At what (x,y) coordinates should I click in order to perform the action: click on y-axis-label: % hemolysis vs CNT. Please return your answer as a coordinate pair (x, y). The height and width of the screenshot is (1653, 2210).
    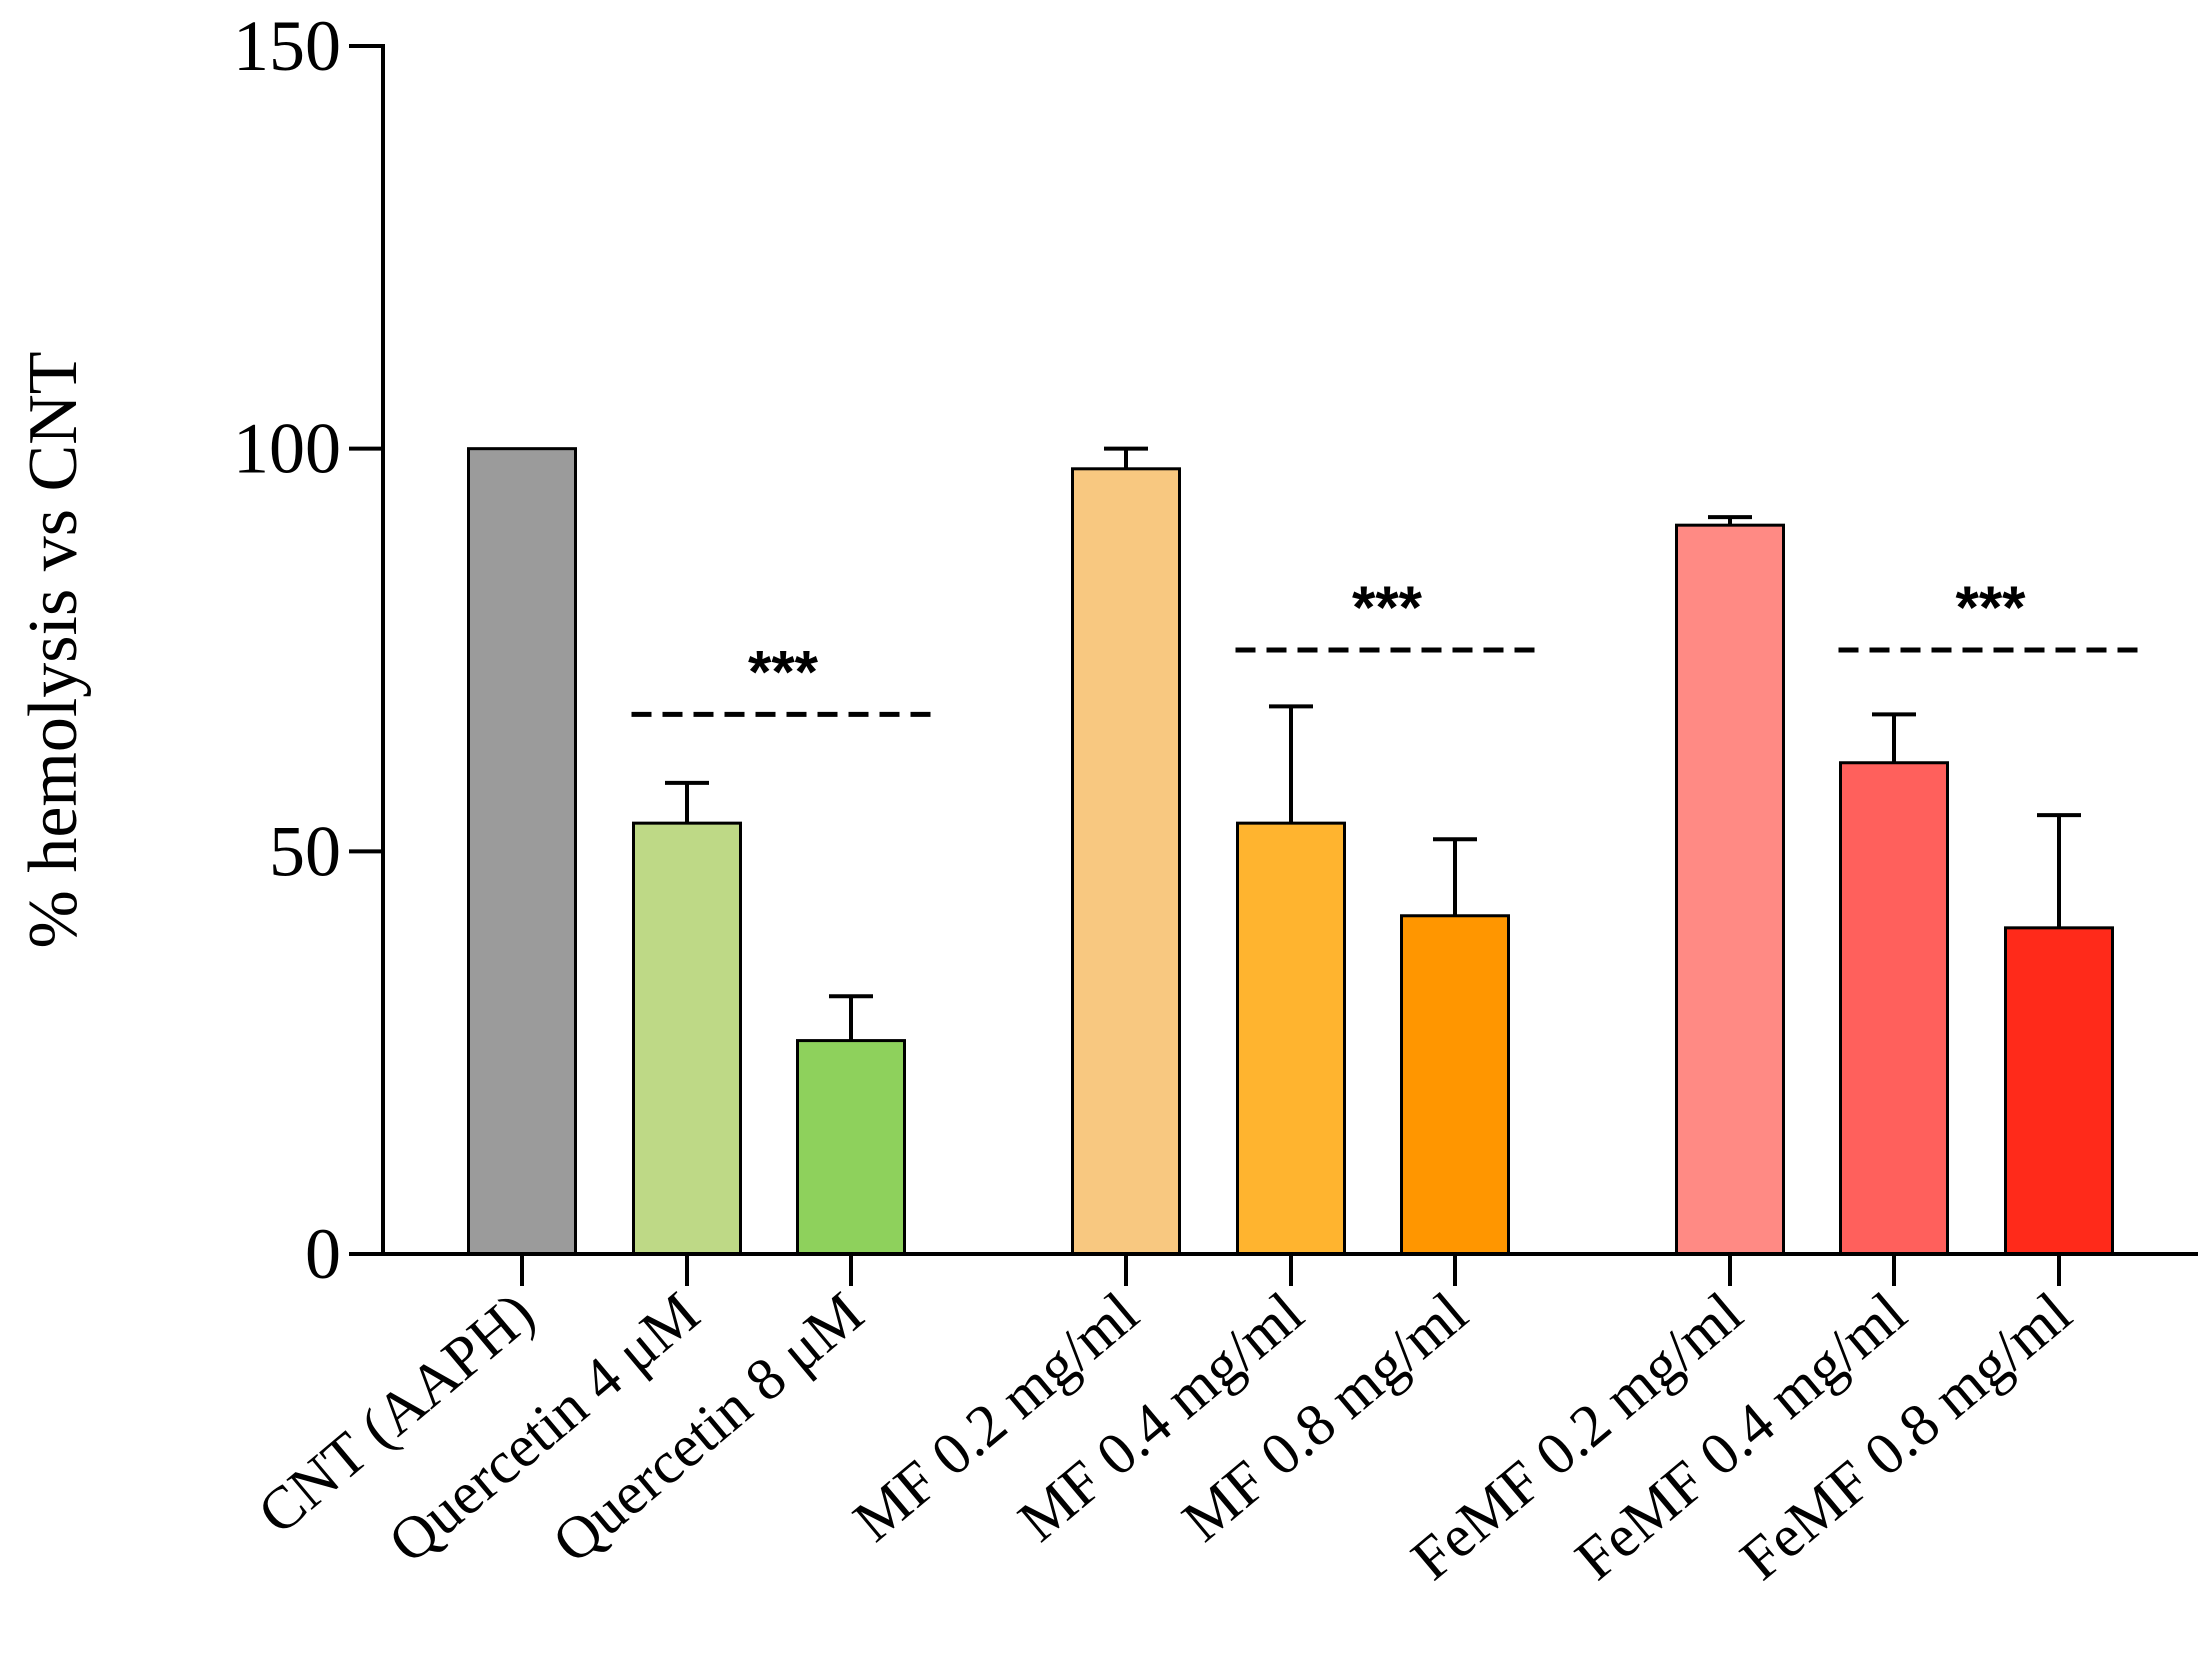
    Looking at the image, I should click on (53, 650).